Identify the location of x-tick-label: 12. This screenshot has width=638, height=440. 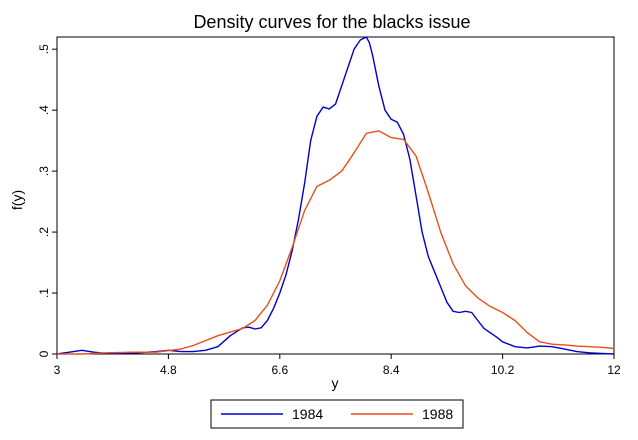
(614, 370).